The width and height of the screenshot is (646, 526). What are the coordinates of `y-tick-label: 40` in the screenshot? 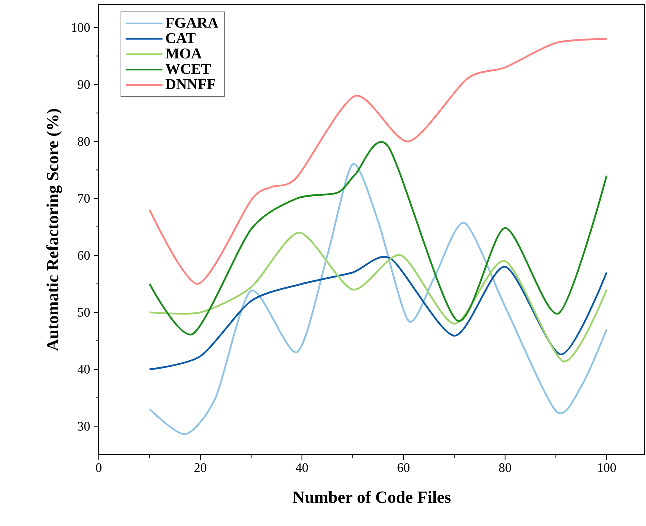 It's located at (84, 369).